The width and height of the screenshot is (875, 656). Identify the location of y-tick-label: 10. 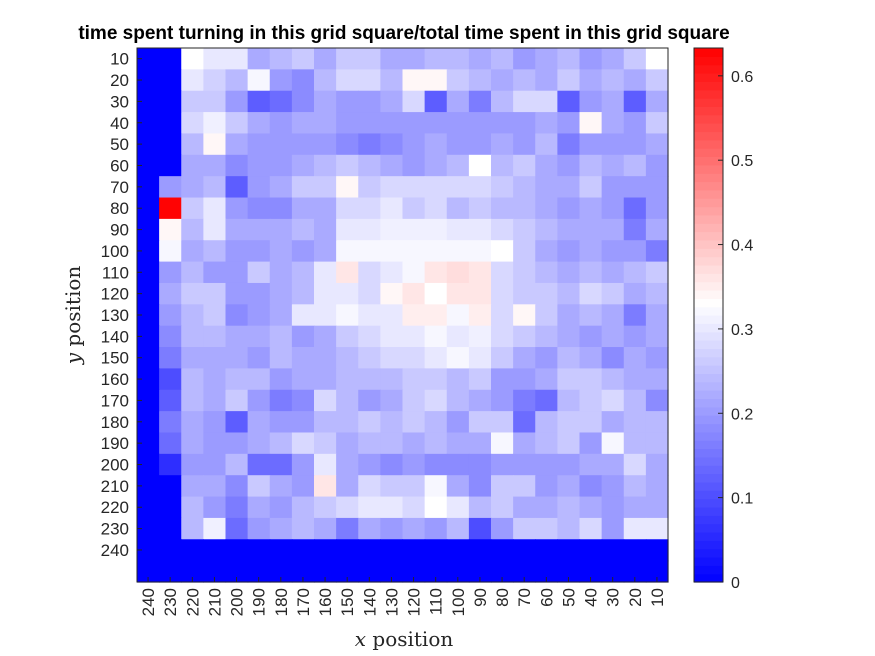
(119, 59).